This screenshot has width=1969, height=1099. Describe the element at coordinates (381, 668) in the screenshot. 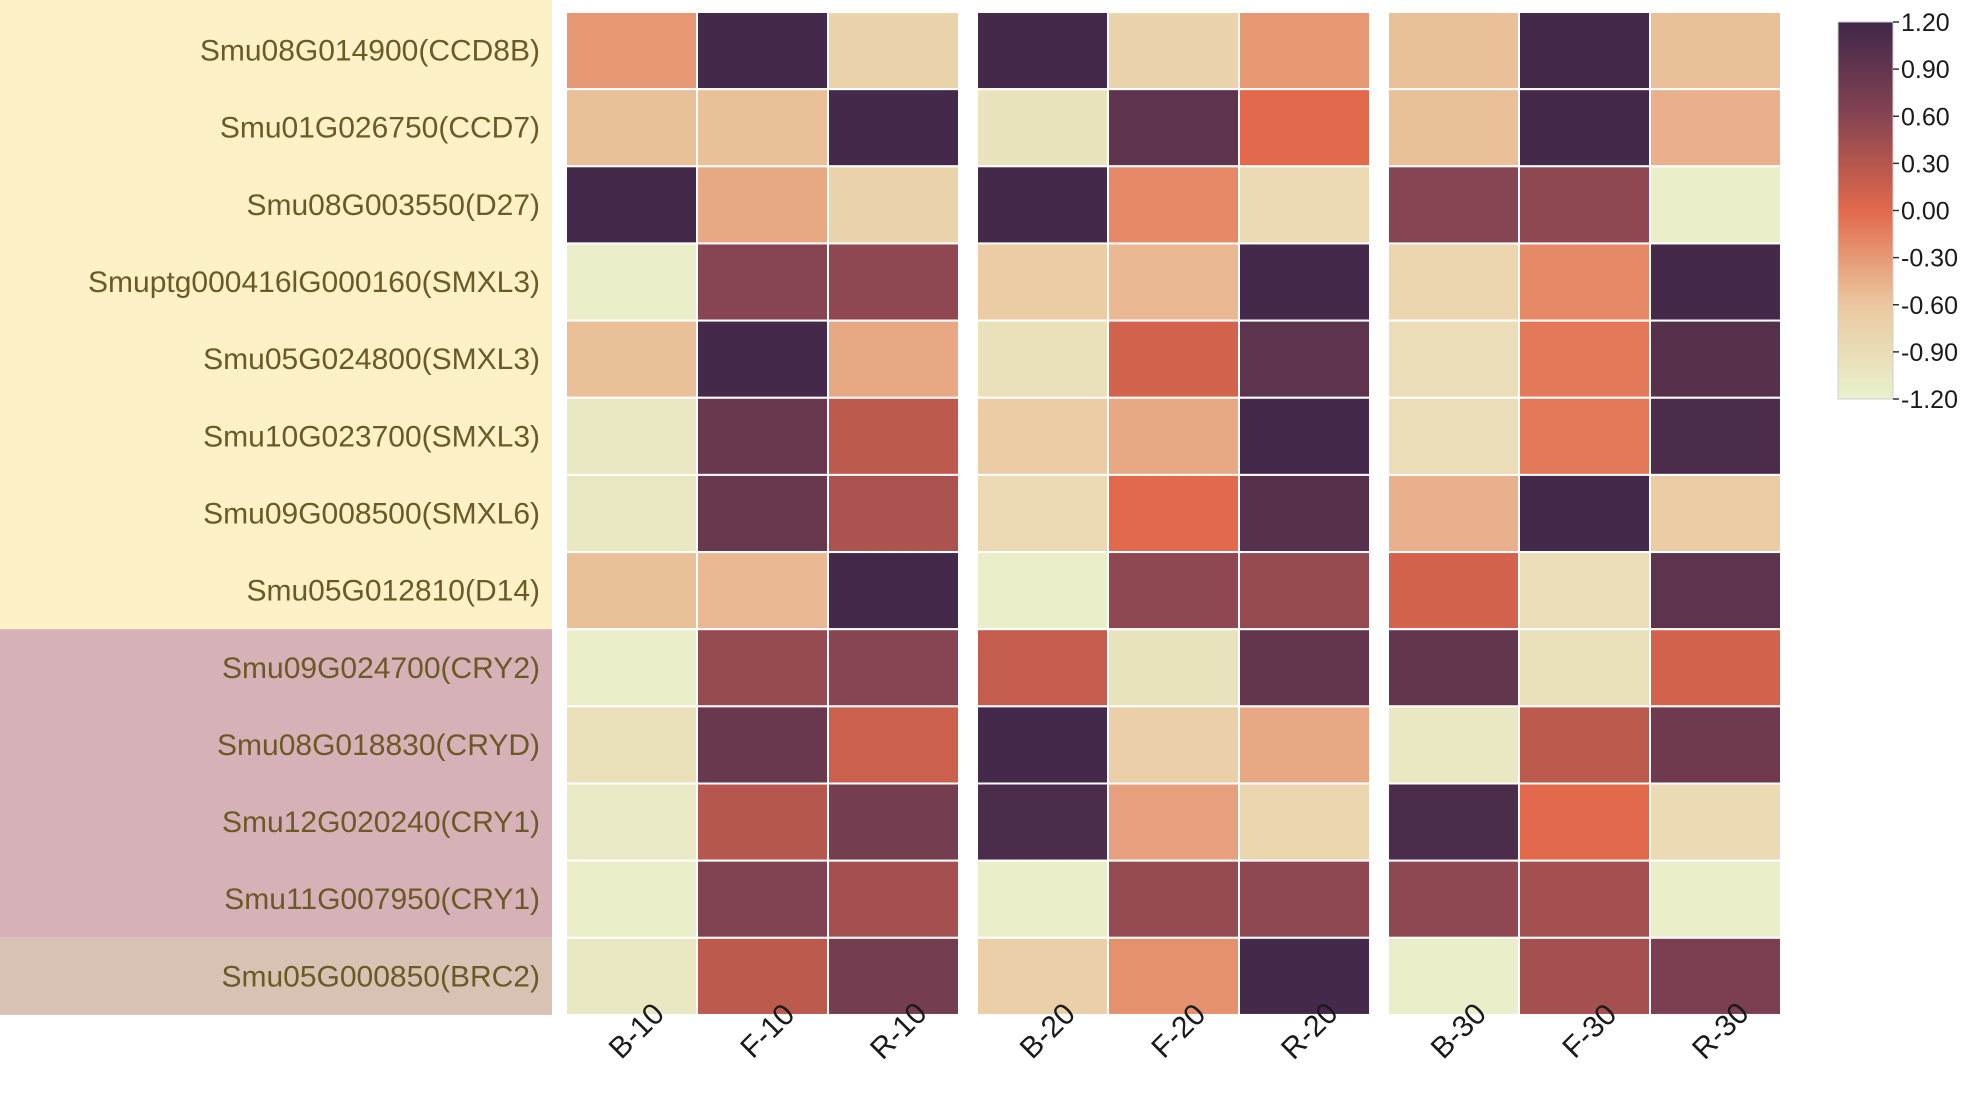

I see `row-label: Smu09G024700(CRY2)` at that location.